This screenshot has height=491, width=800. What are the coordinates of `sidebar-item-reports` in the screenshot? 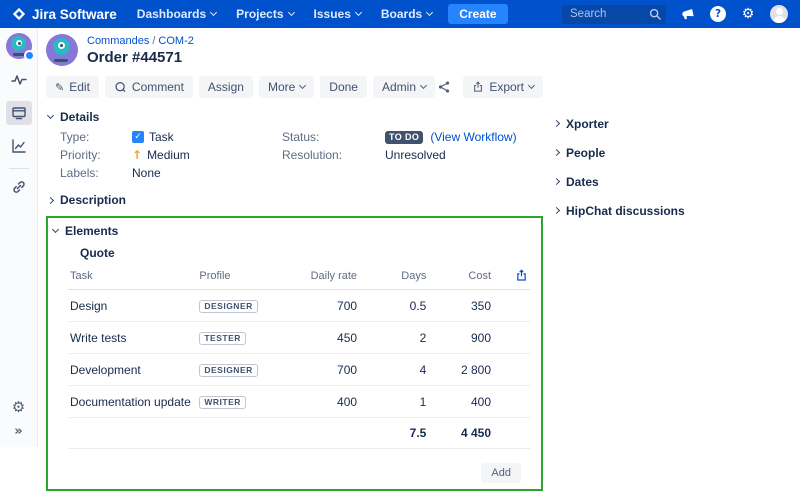 It's located at (19, 146).